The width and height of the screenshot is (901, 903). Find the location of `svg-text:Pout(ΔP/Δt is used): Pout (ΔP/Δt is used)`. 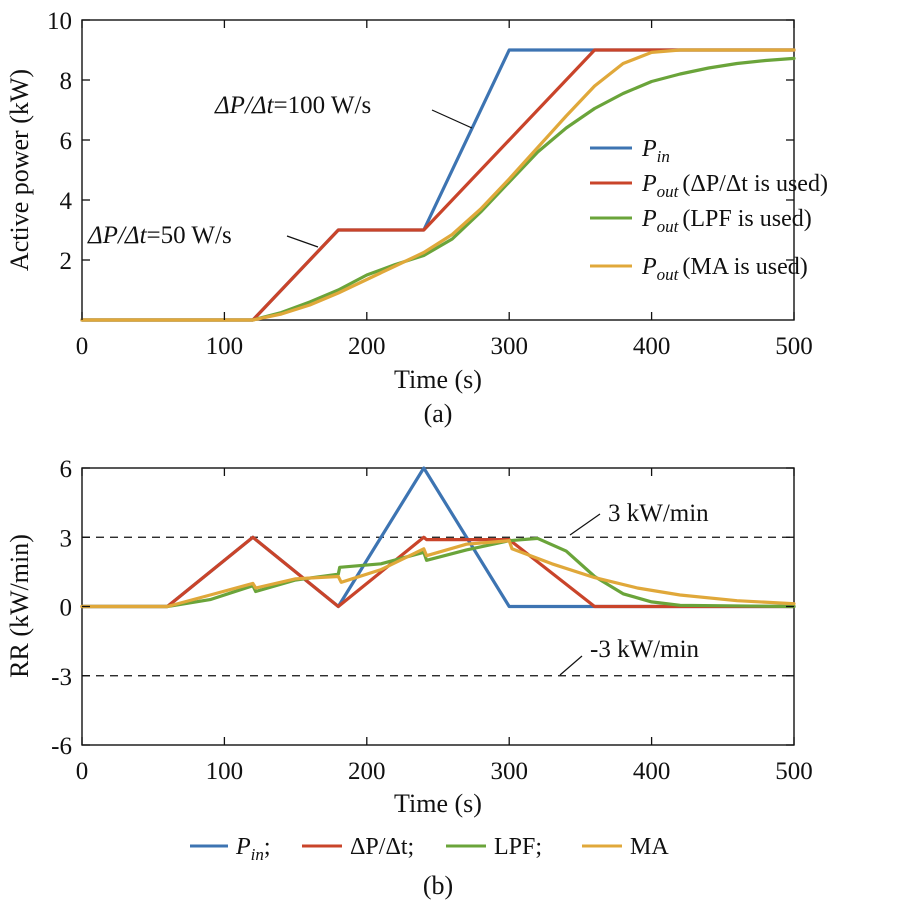

svg-text:Pout(ΔP/Δt is used): Pout (ΔP/Δt is used) is located at coordinates (734, 186).